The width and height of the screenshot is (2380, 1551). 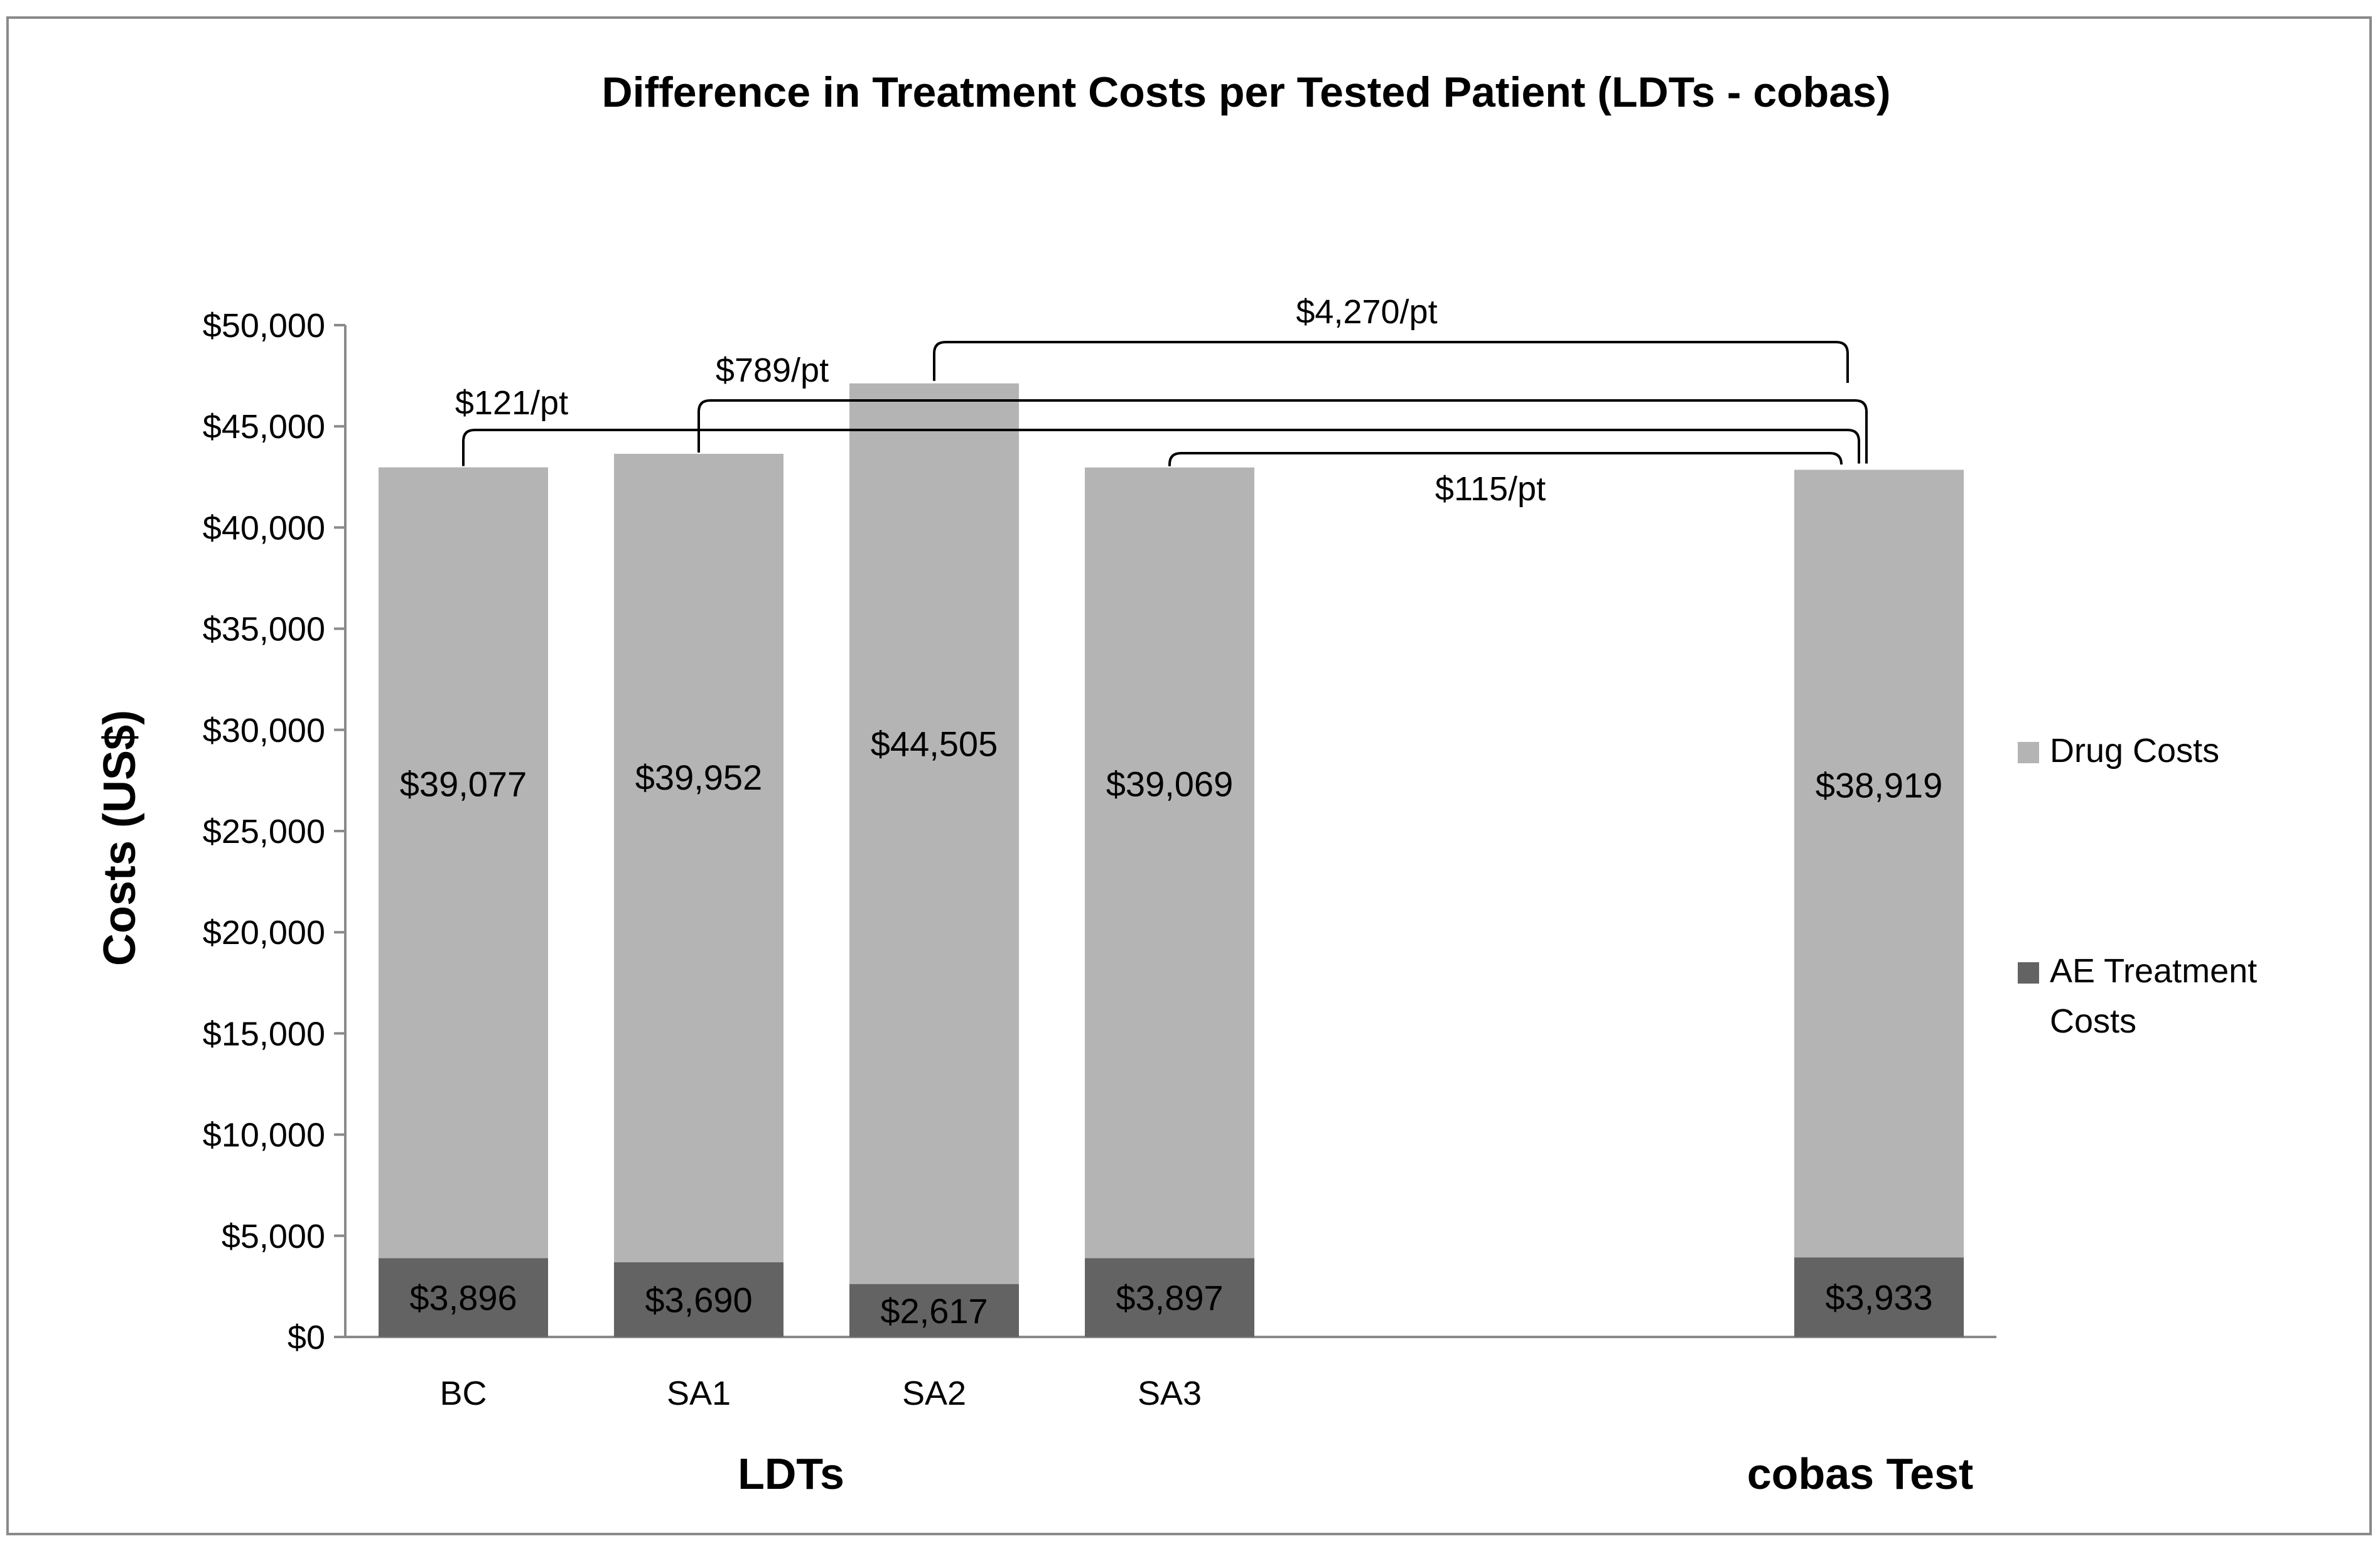 What do you see at coordinates (934, 744) in the screenshot?
I see `data-label: $44,505` at bounding box center [934, 744].